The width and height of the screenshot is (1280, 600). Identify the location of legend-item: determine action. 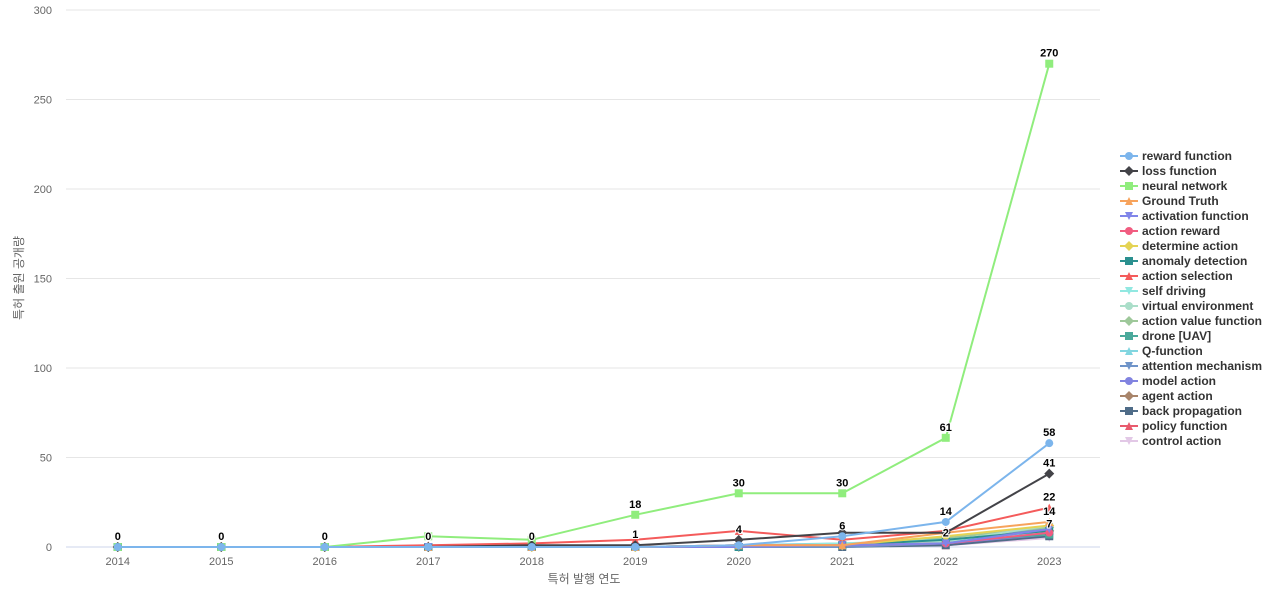
(1191, 245).